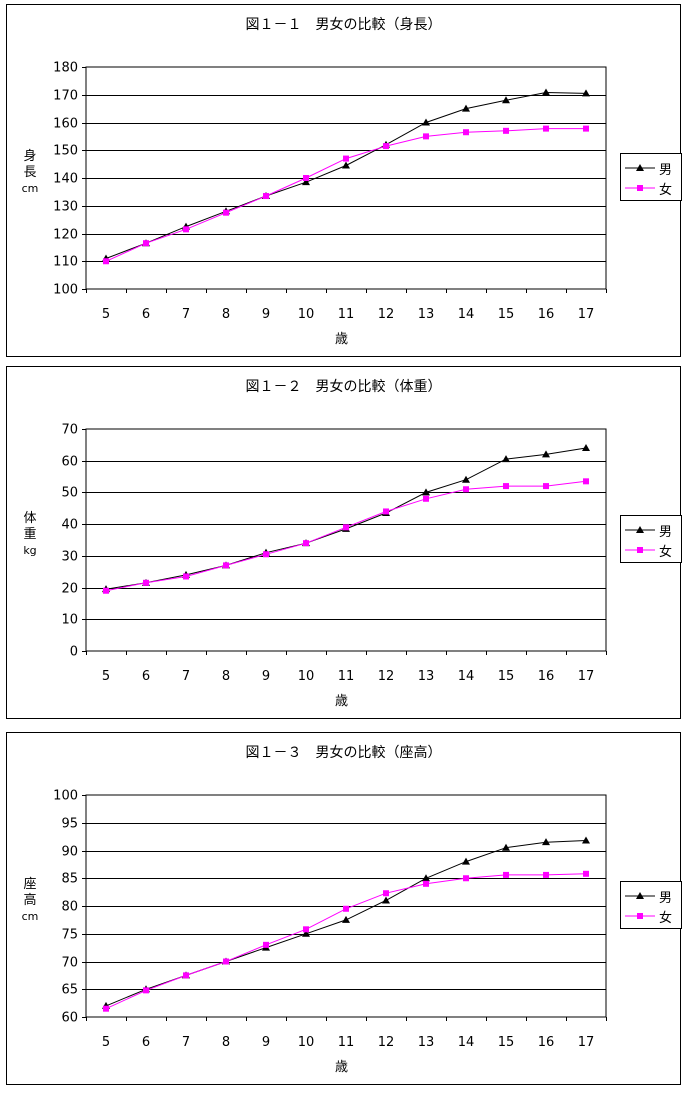  What do you see at coordinates (74, 652) in the screenshot?
I see `y-tick-label: 0` at bounding box center [74, 652].